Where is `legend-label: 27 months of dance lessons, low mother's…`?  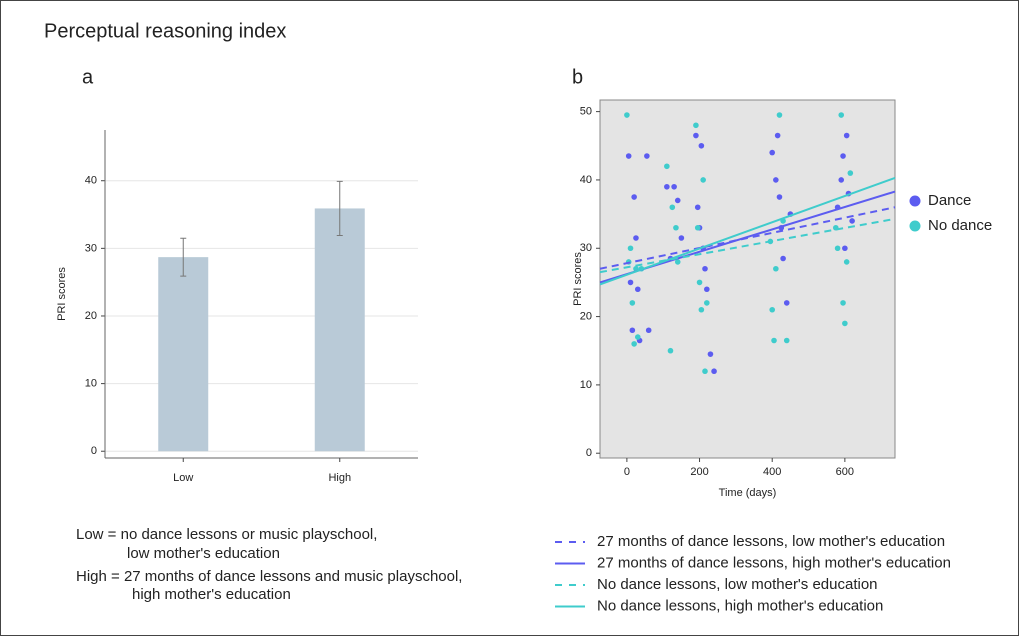 legend-label: 27 months of dance lessons, low mother's… is located at coordinates (771, 541).